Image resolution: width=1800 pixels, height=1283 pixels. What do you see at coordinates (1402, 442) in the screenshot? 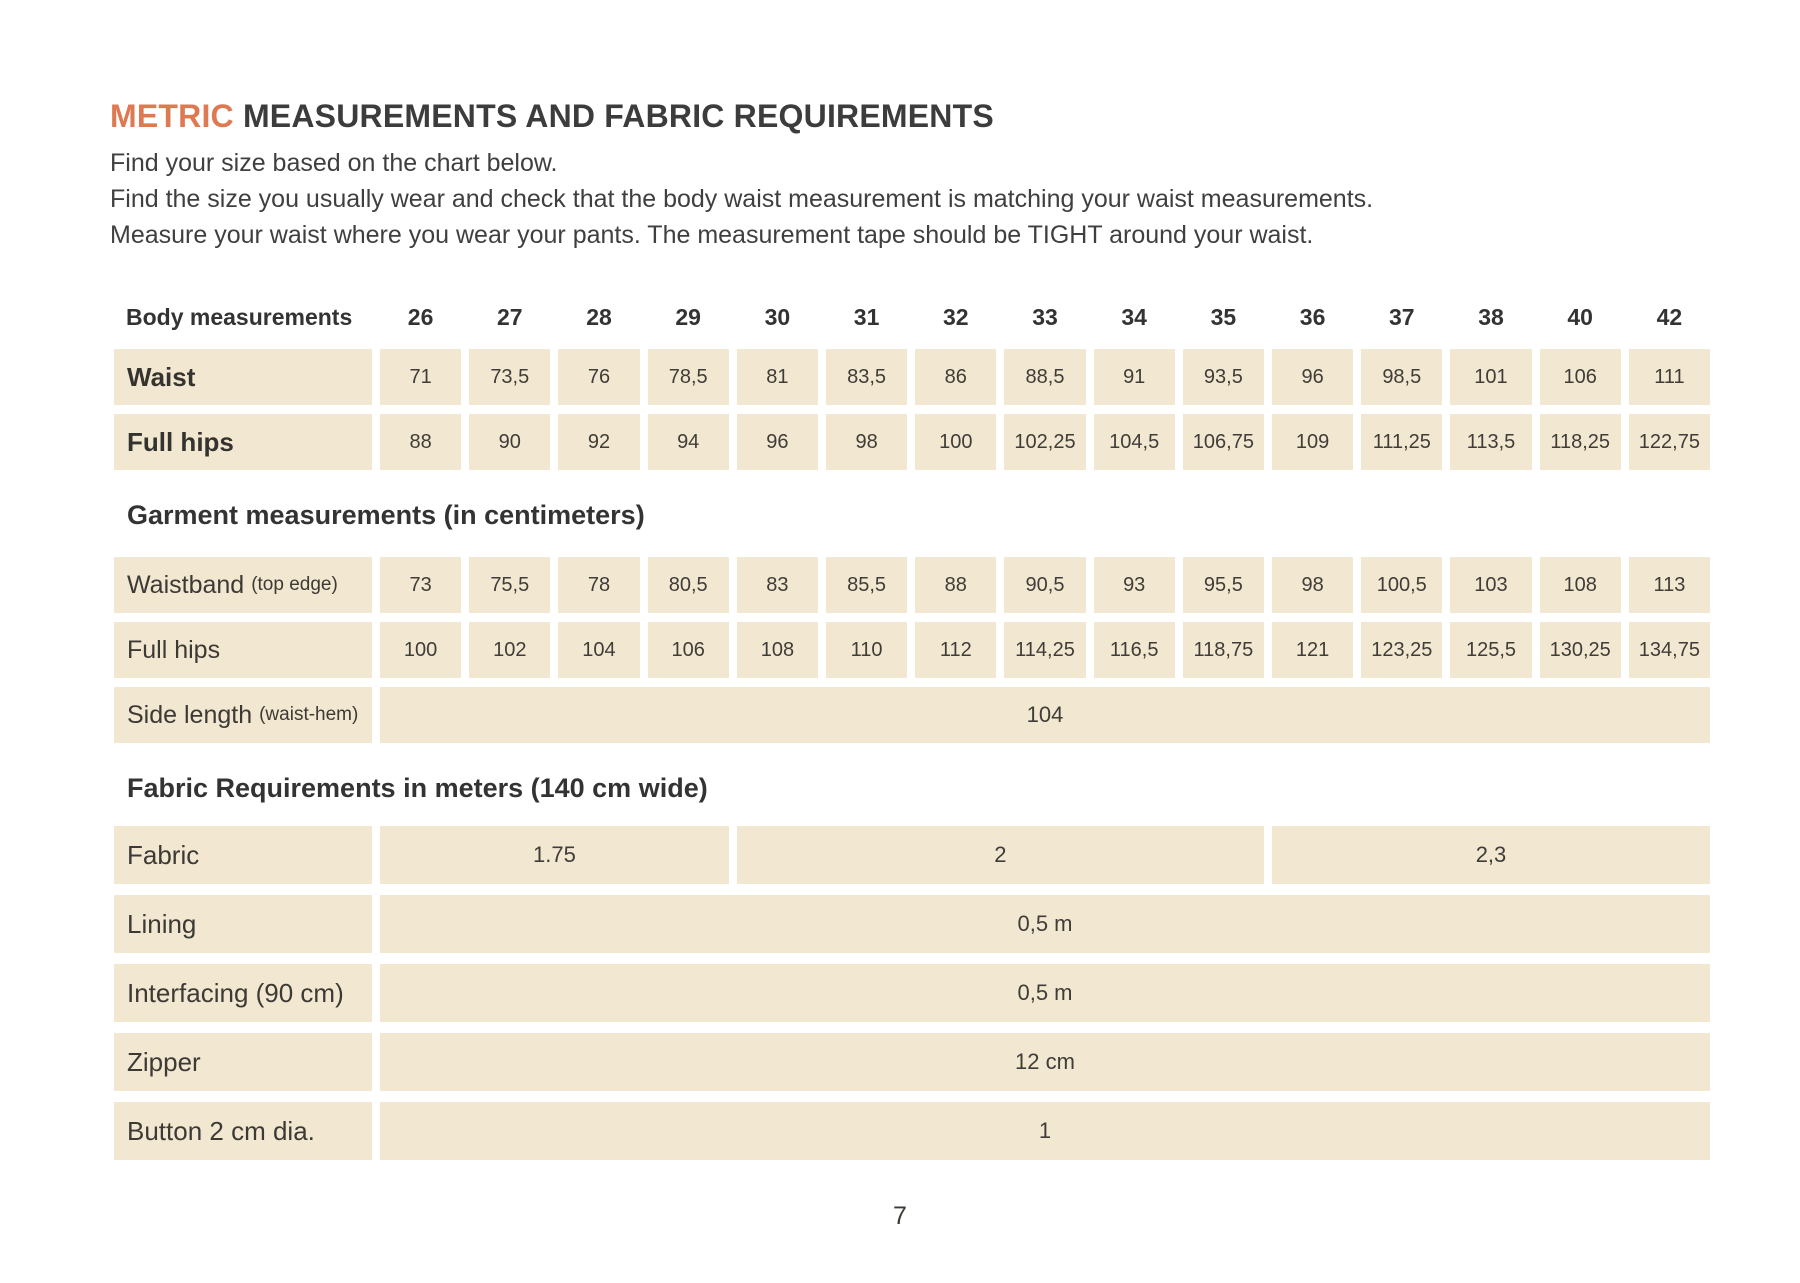
I see `full-hips-value-cell: 111,25` at bounding box center [1402, 442].